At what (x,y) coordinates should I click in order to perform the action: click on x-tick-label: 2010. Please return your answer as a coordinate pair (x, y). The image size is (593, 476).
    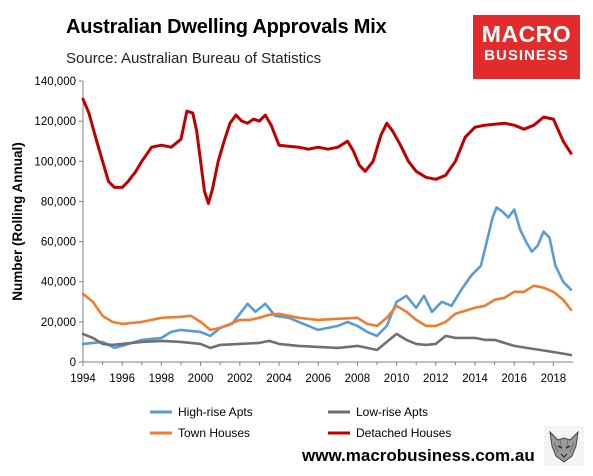
    Looking at the image, I should click on (397, 379).